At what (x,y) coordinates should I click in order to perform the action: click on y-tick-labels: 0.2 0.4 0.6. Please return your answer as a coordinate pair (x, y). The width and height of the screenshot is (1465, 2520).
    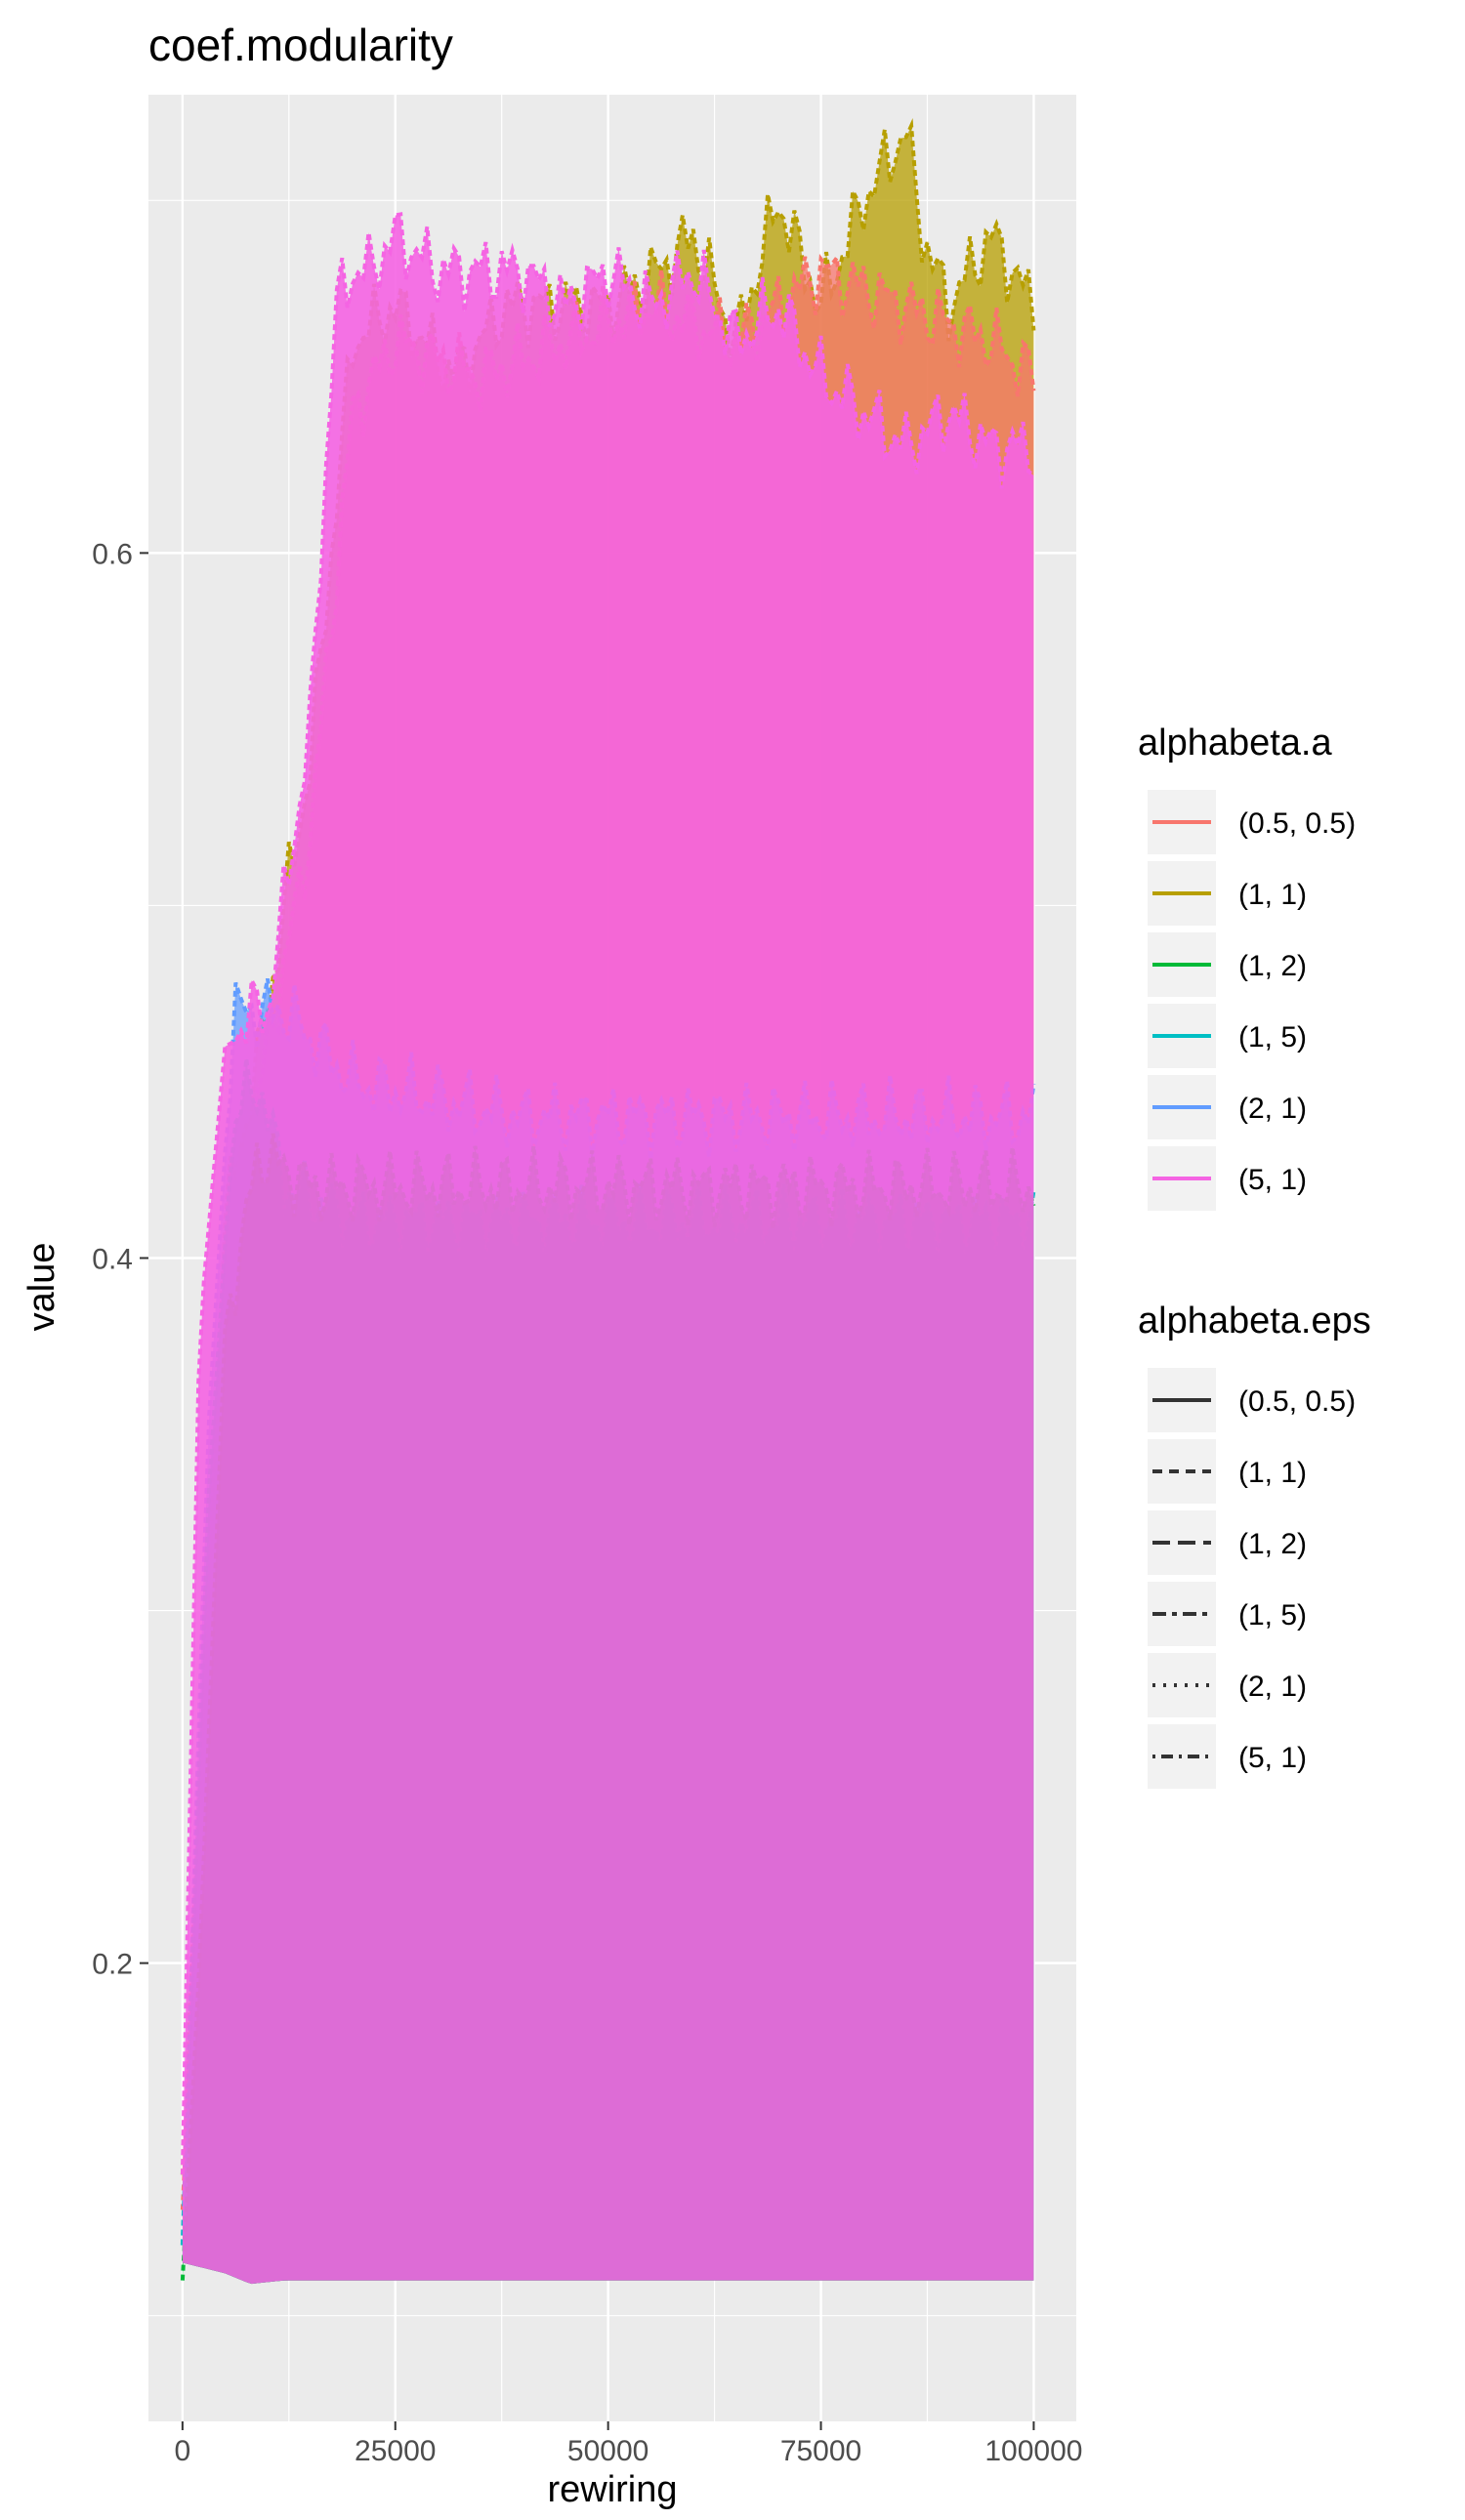
    Looking at the image, I should click on (112, 1259).